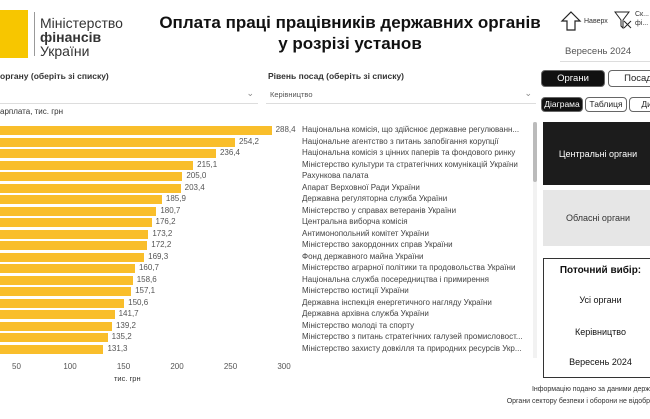 The height and width of the screenshot is (419, 650). What do you see at coordinates (161, 244) in the screenshot?
I see `bar-value-label: 172,2` at bounding box center [161, 244].